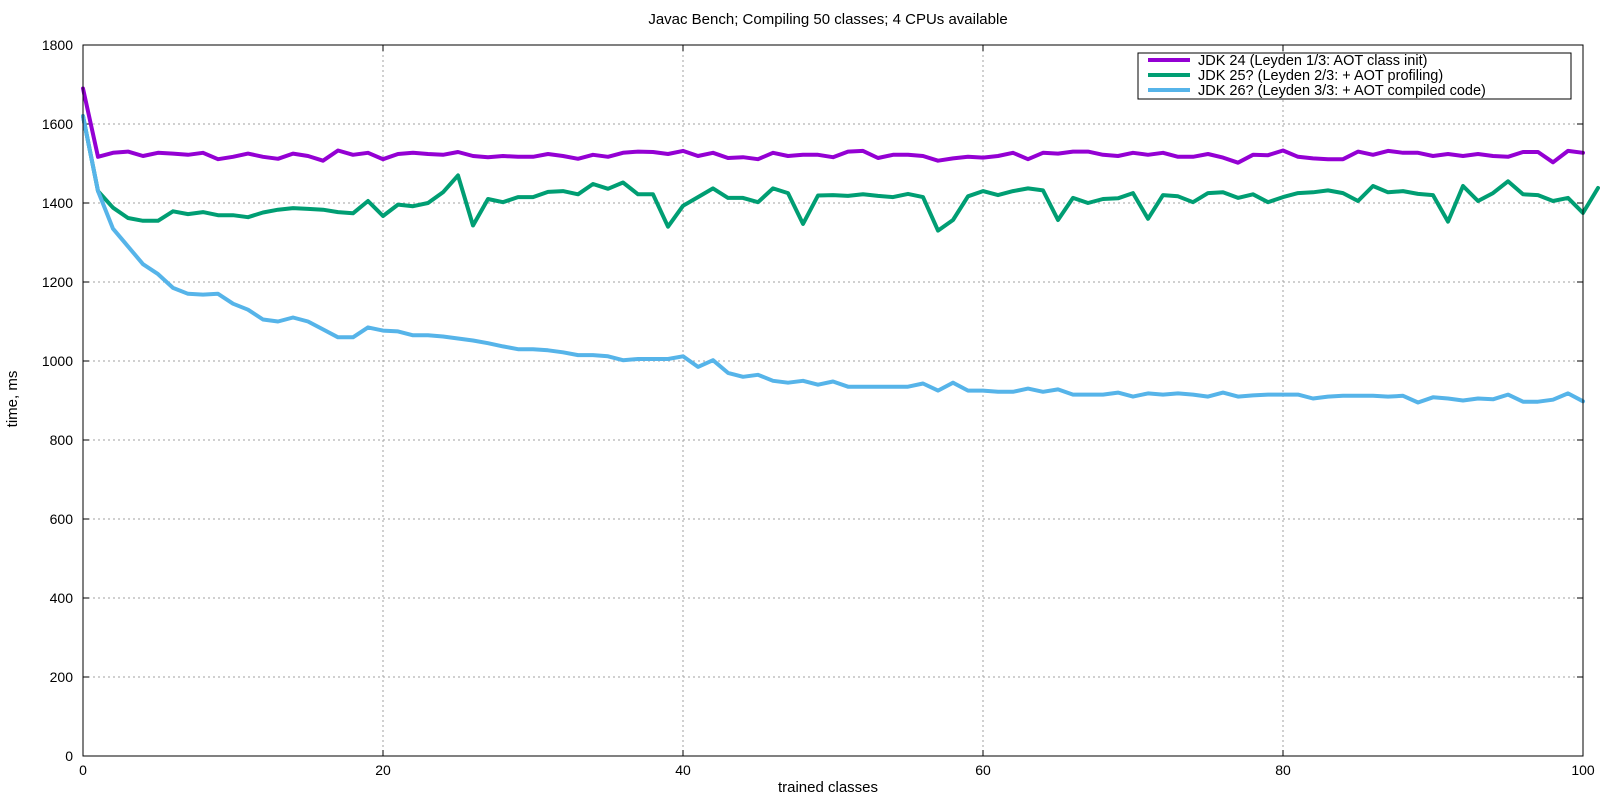 This screenshot has width=1600, height=800. What do you see at coordinates (62, 677) in the screenshot?
I see `y-tick-label: 200` at bounding box center [62, 677].